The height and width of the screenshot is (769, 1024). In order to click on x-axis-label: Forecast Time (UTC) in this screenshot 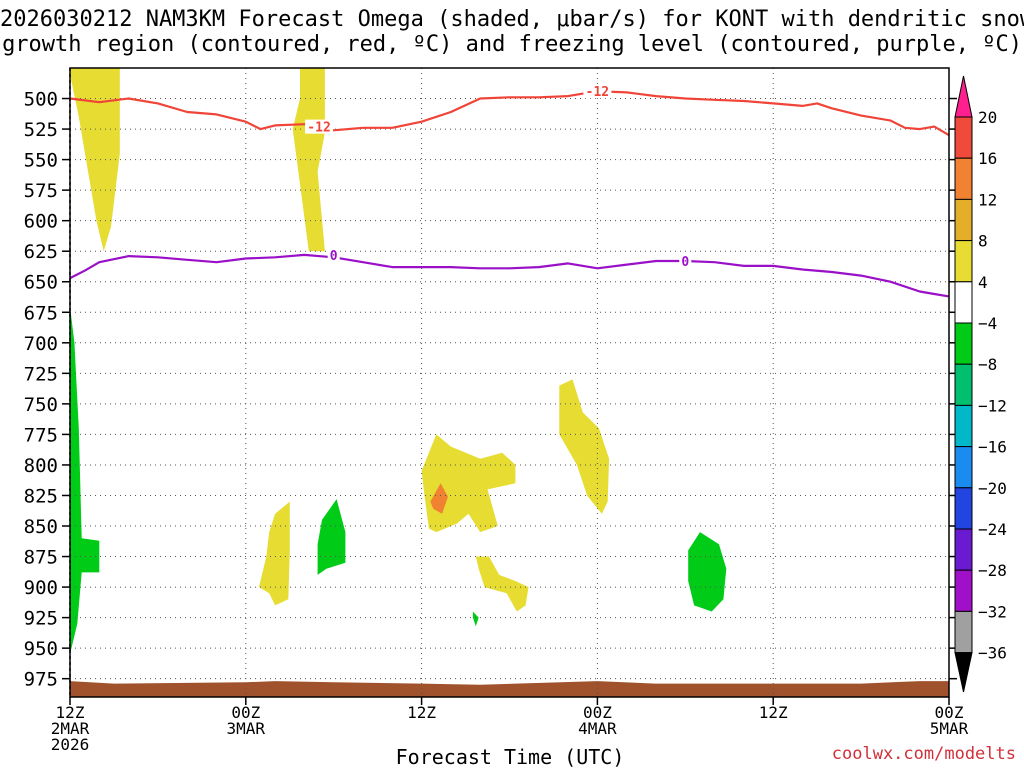, I will do `click(510, 757)`.